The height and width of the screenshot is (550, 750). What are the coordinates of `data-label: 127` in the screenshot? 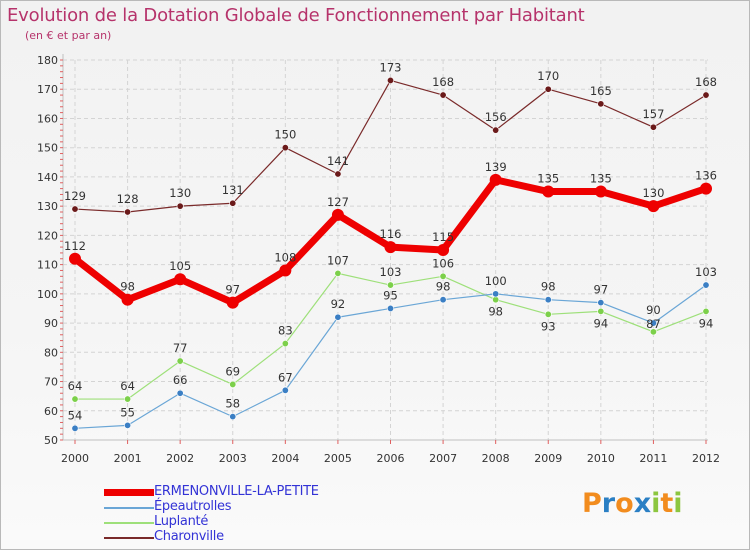 It's located at (338, 202).